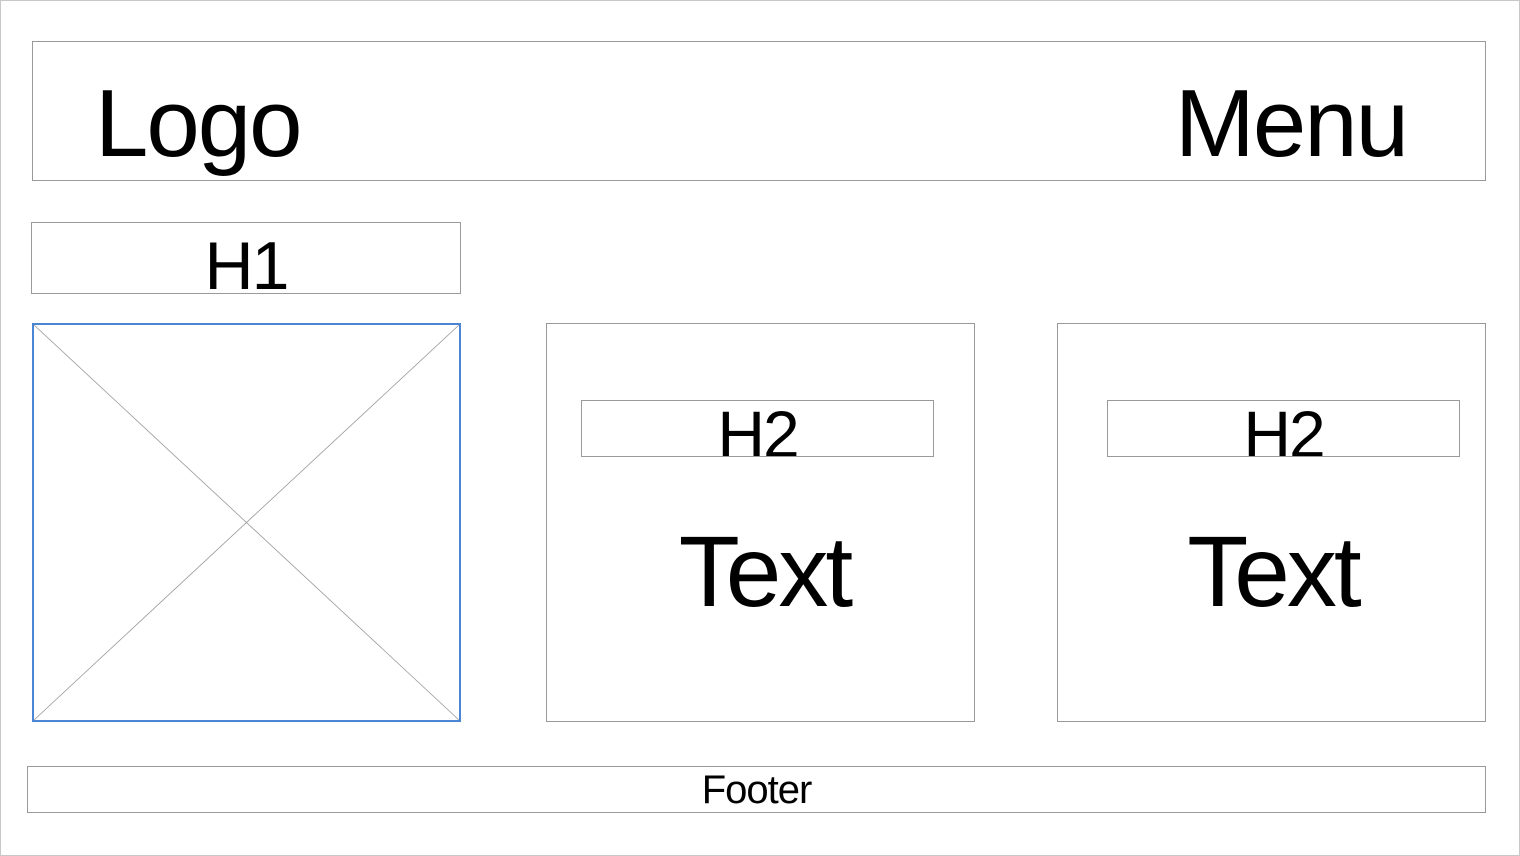 The image size is (1520, 856). I want to click on content-card-2: H2 Text, so click(1271, 522).